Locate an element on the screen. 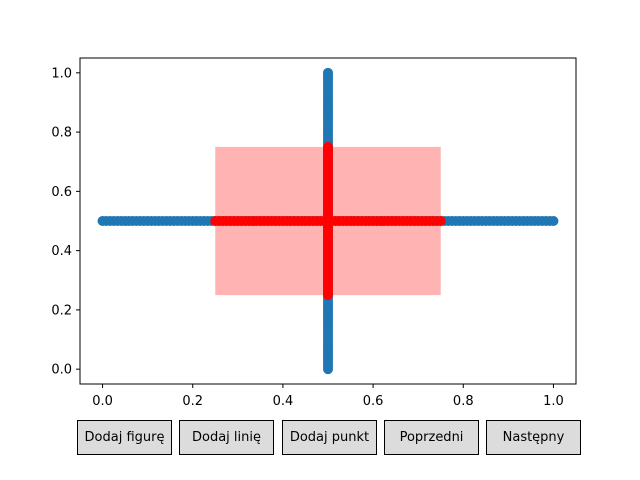 This screenshot has width=640, height=480. x-tick-label: 0.0 is located at coordinates (102, 401).